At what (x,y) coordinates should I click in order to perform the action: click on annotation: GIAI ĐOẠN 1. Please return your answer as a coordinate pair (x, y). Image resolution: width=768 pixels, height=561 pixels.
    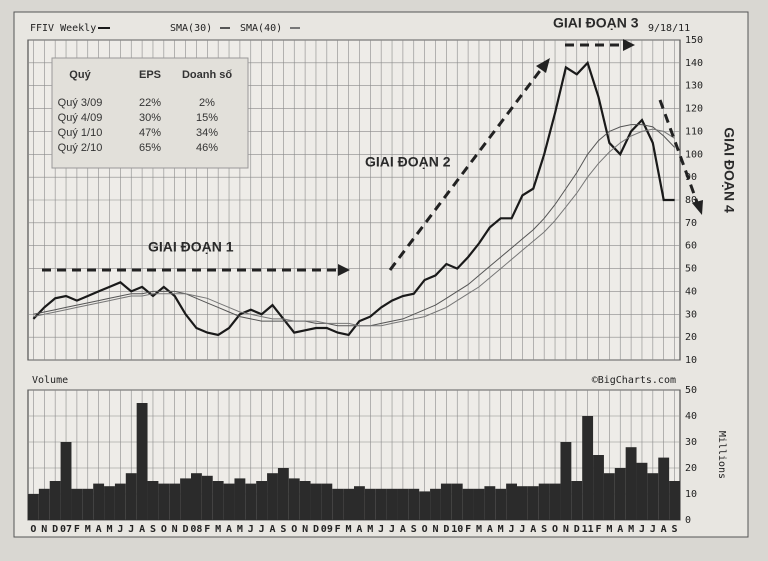
    Looking at the image, I should click on (191, 247).